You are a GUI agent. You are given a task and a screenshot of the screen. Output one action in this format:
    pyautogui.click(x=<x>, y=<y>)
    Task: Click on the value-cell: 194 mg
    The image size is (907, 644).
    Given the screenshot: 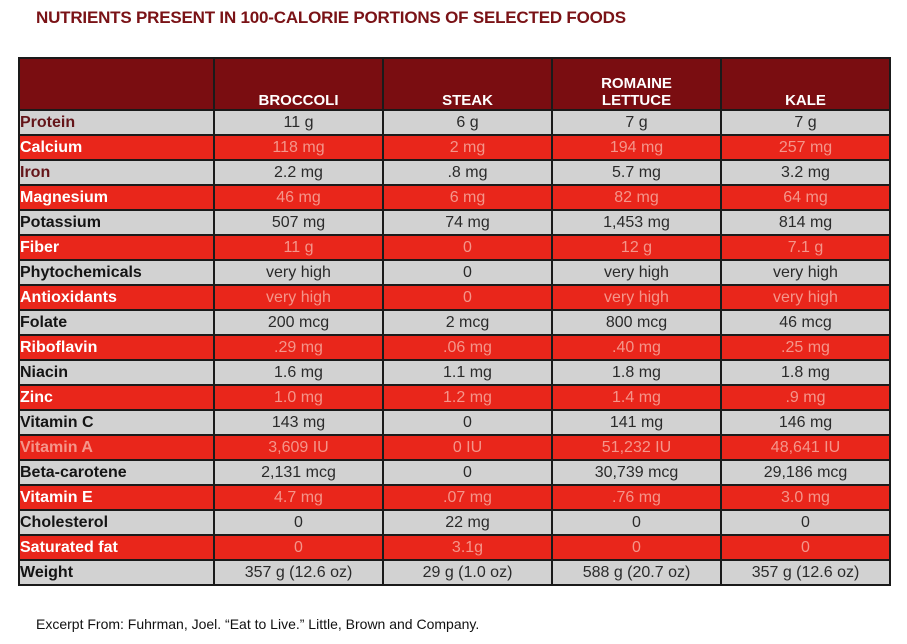 What is the action you would take?
    pyautogui.click(x=636, y=147)
    